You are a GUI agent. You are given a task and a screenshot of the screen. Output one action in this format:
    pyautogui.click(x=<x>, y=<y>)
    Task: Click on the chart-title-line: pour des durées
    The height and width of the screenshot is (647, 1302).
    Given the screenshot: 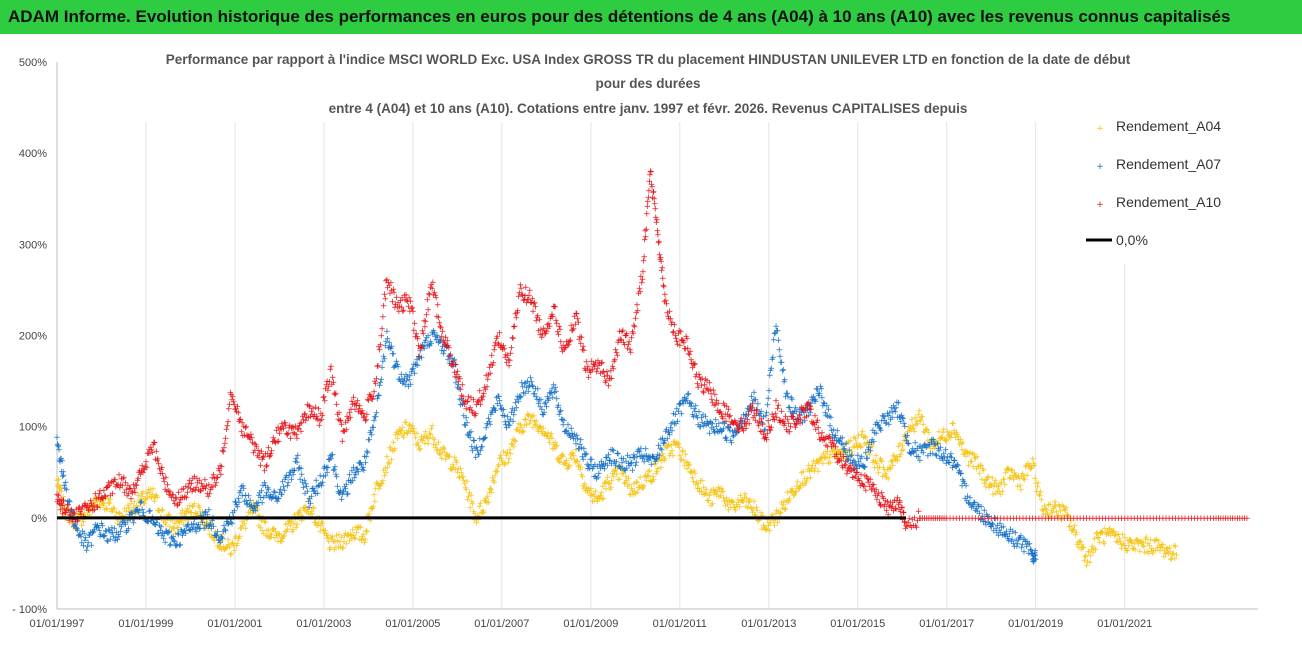 What is the action you would take?
    pyautogui.click(x=647, y=83)
    